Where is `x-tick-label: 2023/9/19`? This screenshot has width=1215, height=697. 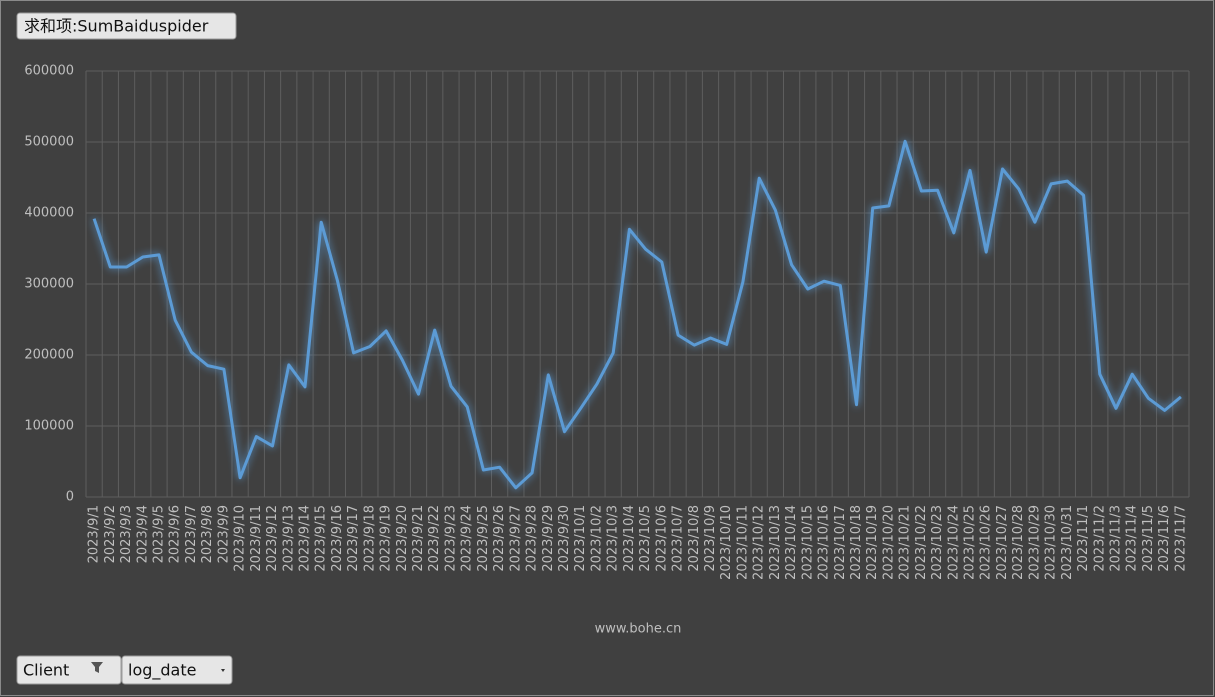
x-tick-label: 2023/9/19 is located at coordinates (386, 538).